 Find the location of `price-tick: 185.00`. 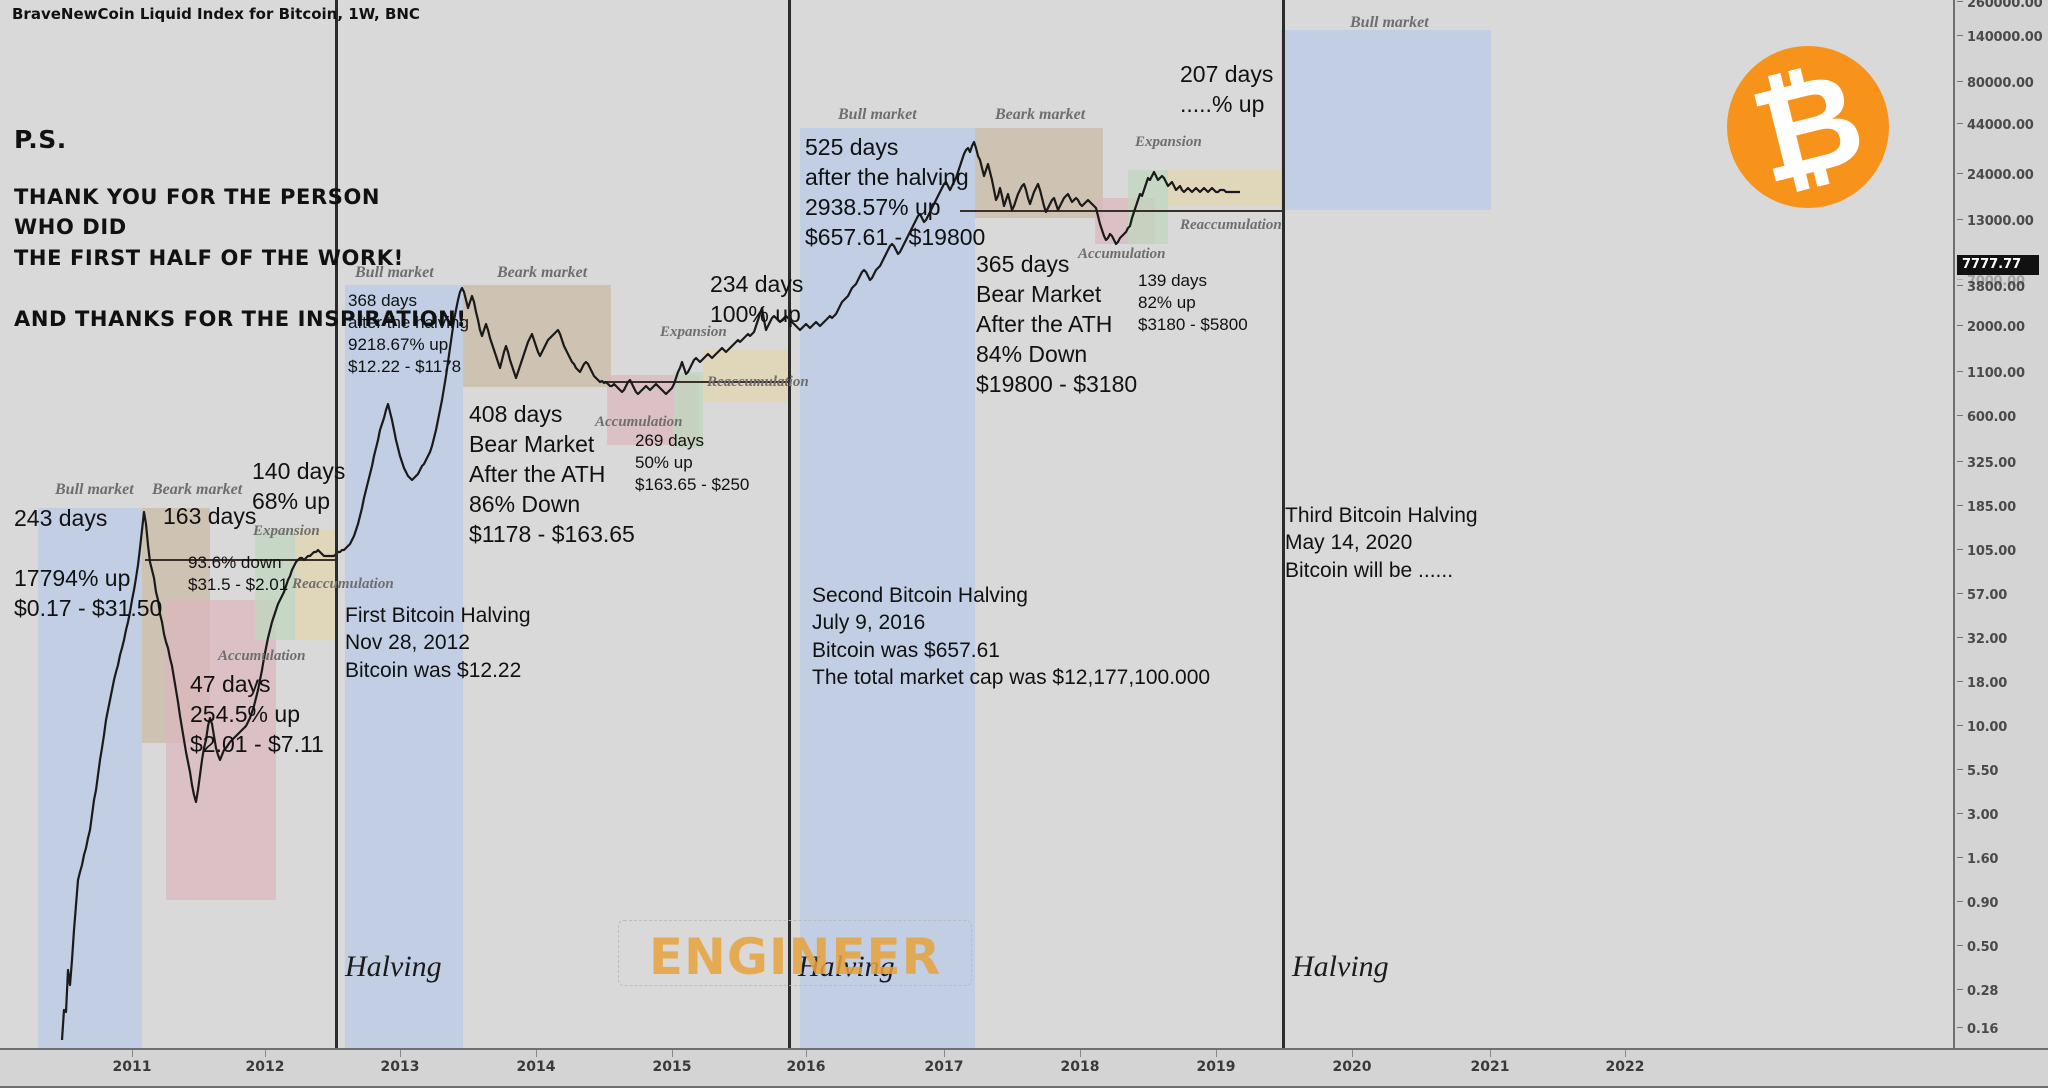

price-tick: 185.00 is located at coordinates (2001, 507).